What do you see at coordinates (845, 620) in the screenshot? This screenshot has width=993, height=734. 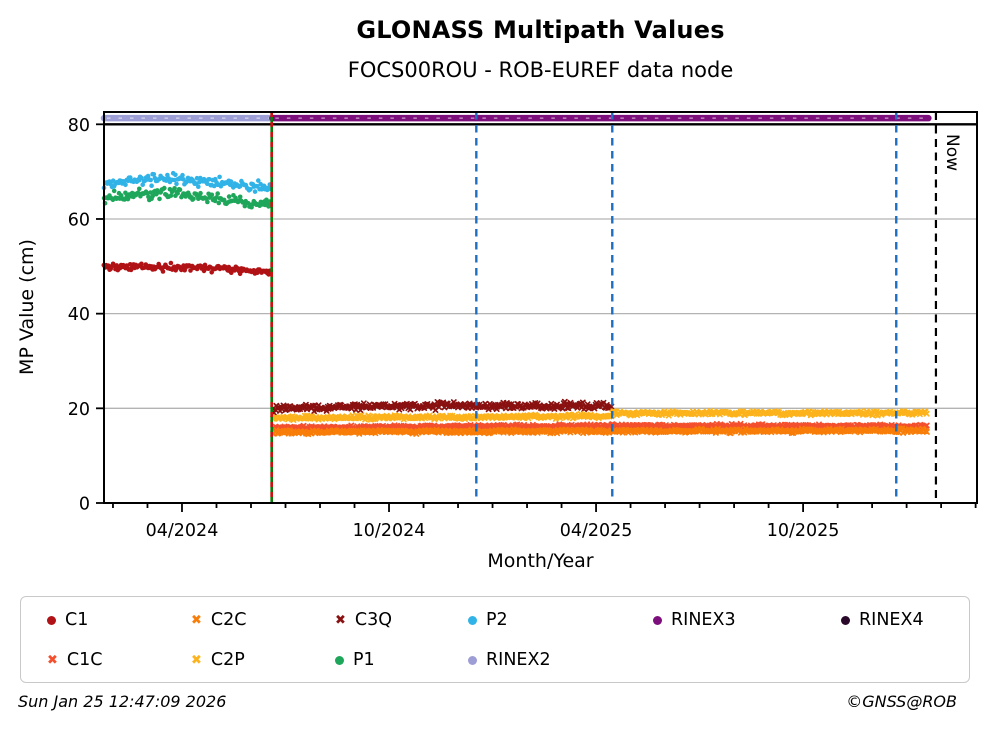 I see `legend-marker-rinex4` at bounding box center [845, 620].